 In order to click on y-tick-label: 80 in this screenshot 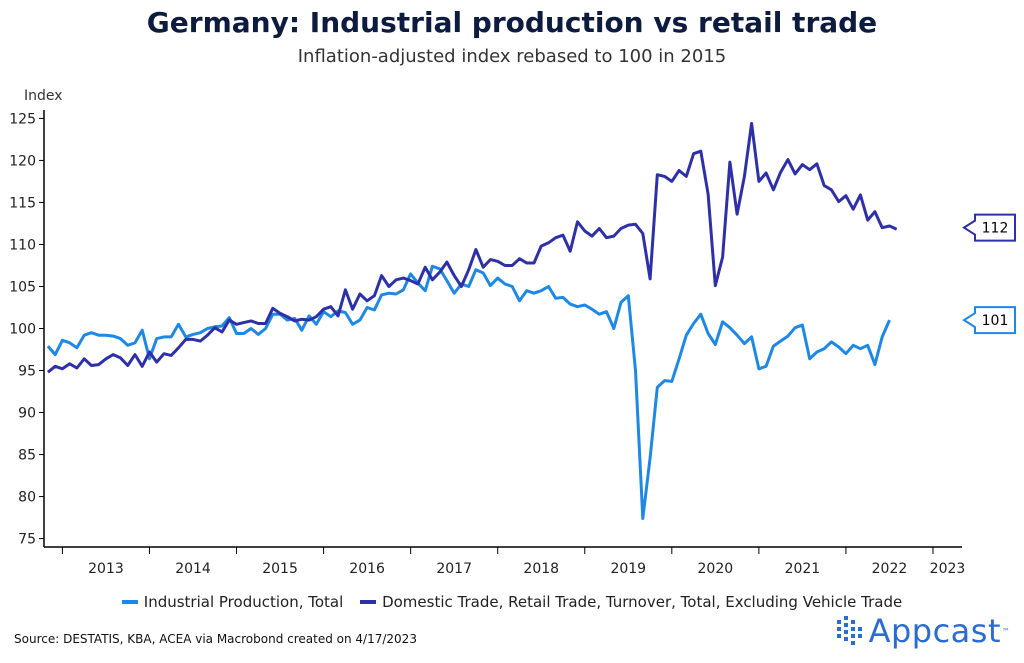, I will do `click(27, 498)`.